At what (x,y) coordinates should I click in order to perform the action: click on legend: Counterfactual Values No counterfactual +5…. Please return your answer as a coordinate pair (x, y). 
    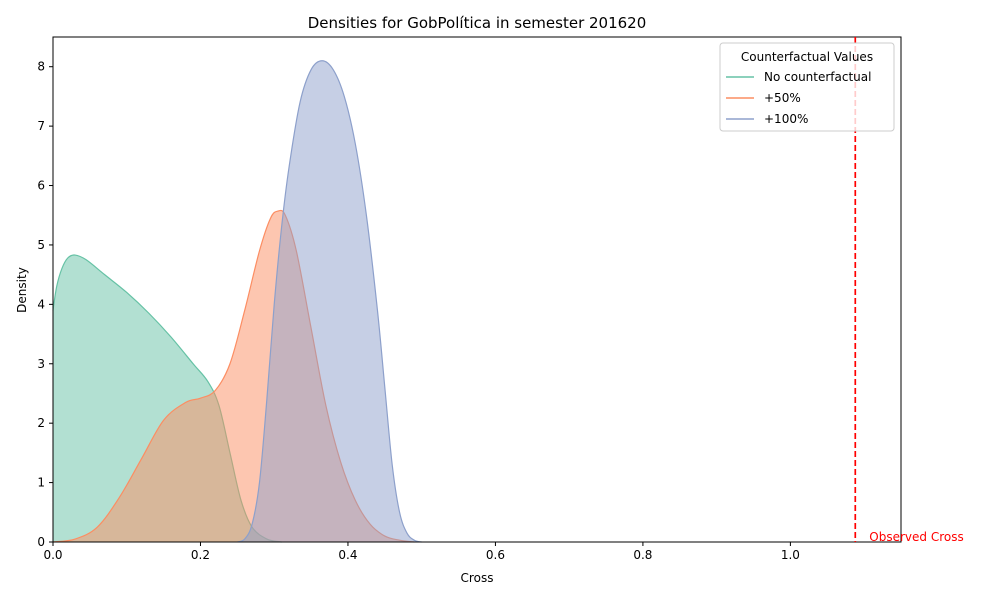
    Looking at the image, I should click on (807, 87).